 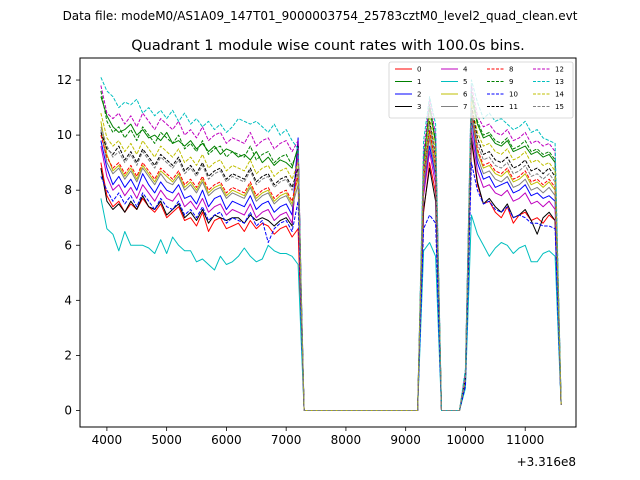 What do you see at coordinates (68, 300) in the screenshot?
I see `y-tick-label: 4` at bounding box center [68, 300].